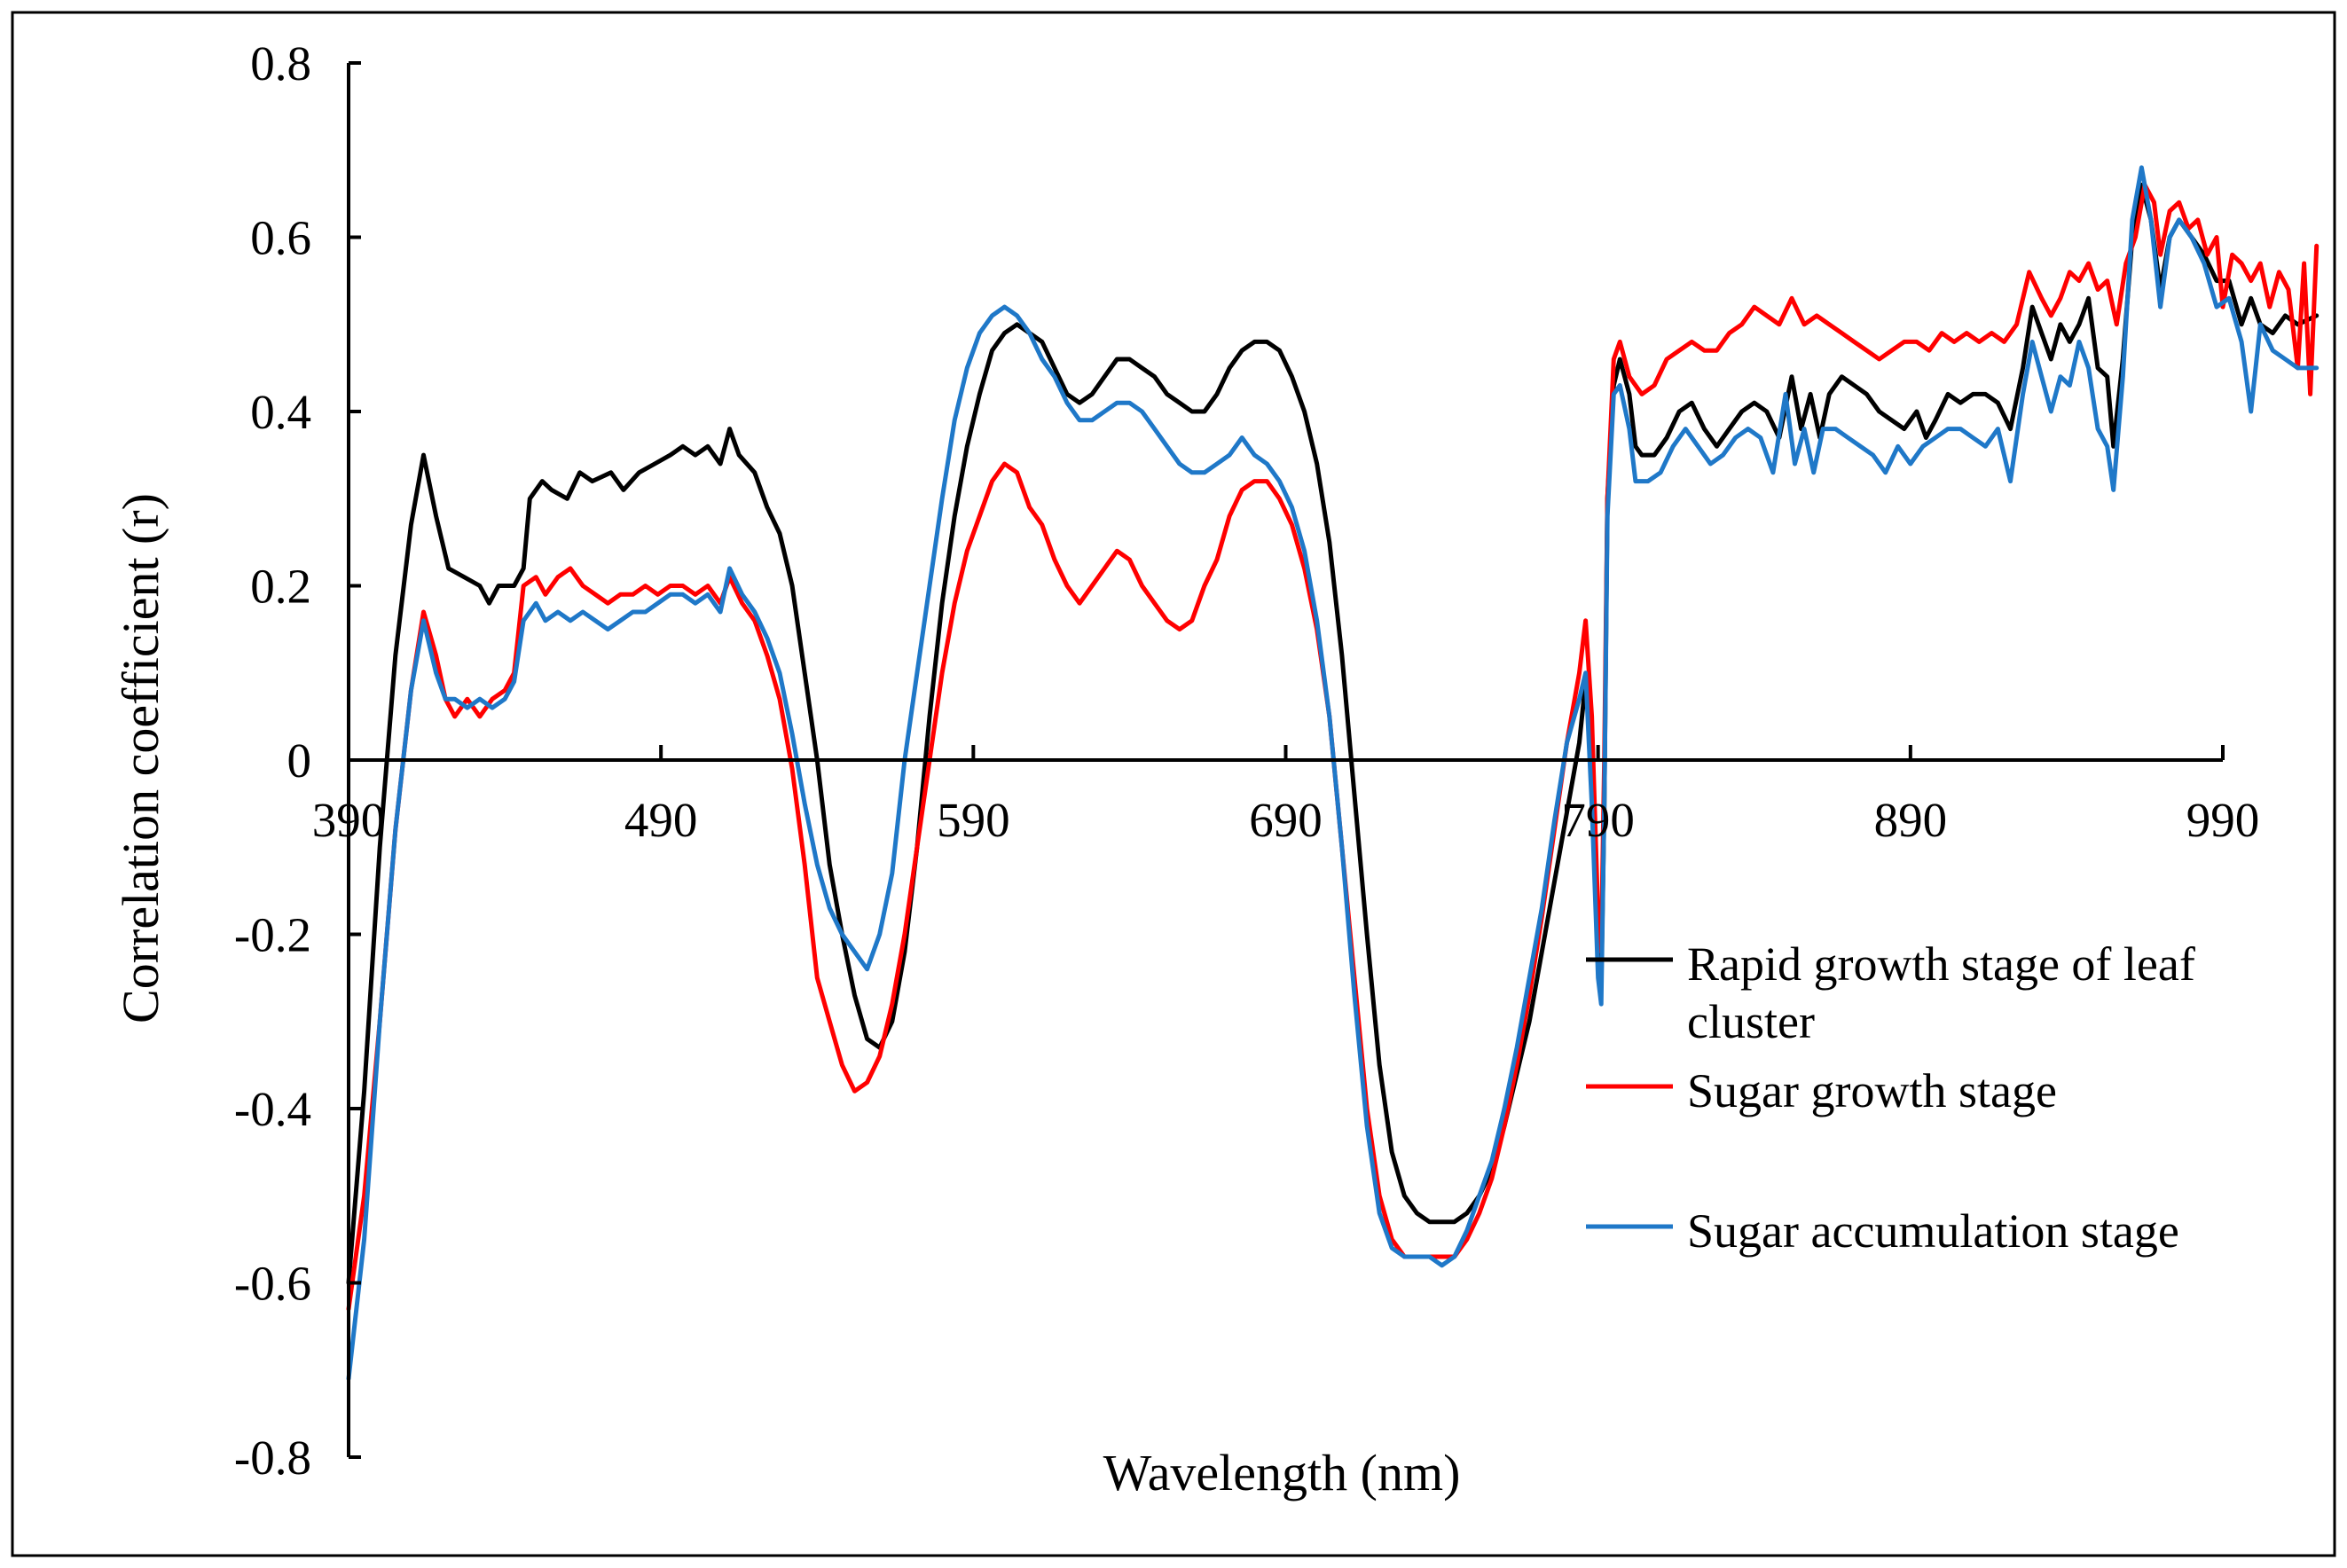 Image resolution: width=2347 pixels, height=1568 pixels. I want to click on x-tick-label: 590, so click(973, 820).